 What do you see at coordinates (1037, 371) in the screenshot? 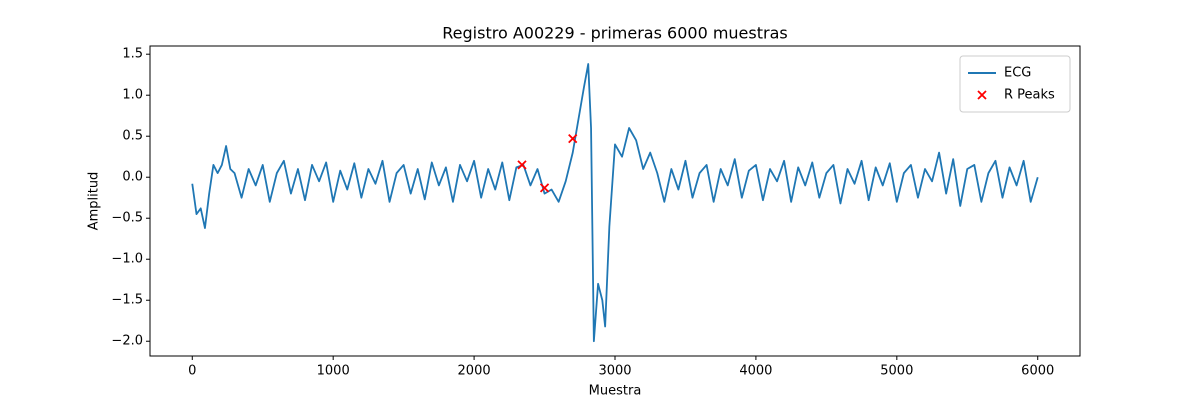
I see `x-tick-label: 6000` at bounding box center [1037, 371].